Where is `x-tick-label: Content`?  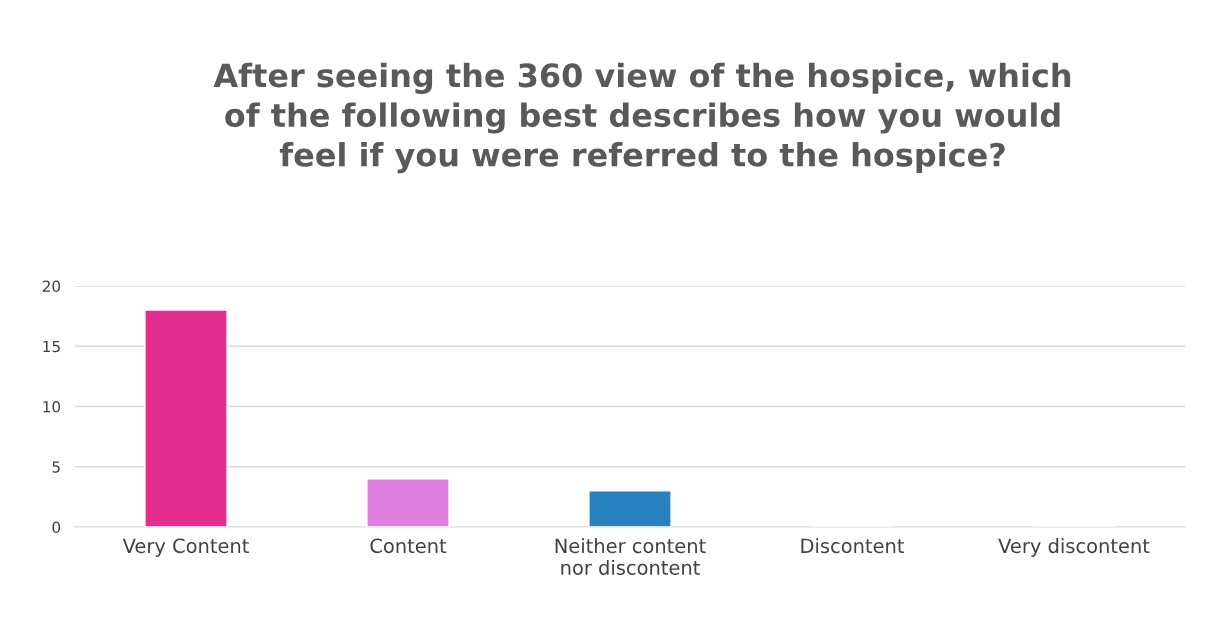 x-tick-label: Content is located at coordinates (408, 546).